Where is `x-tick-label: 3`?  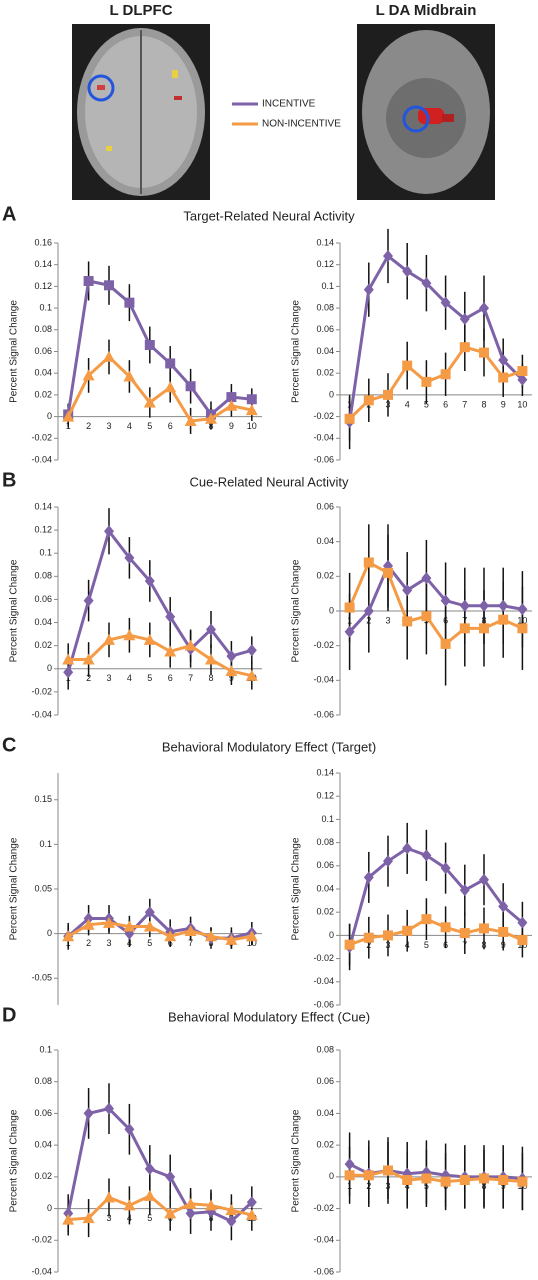 x-tick-label: 3 is located at coordinates (108, 943).